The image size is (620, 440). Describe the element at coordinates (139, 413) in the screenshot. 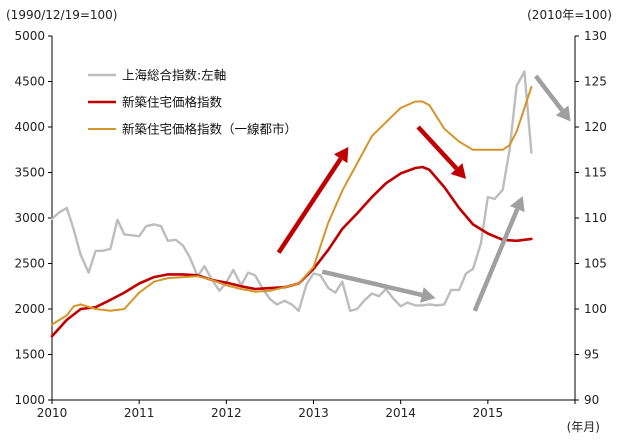

I see `x-tick-label: 2011` at that location.